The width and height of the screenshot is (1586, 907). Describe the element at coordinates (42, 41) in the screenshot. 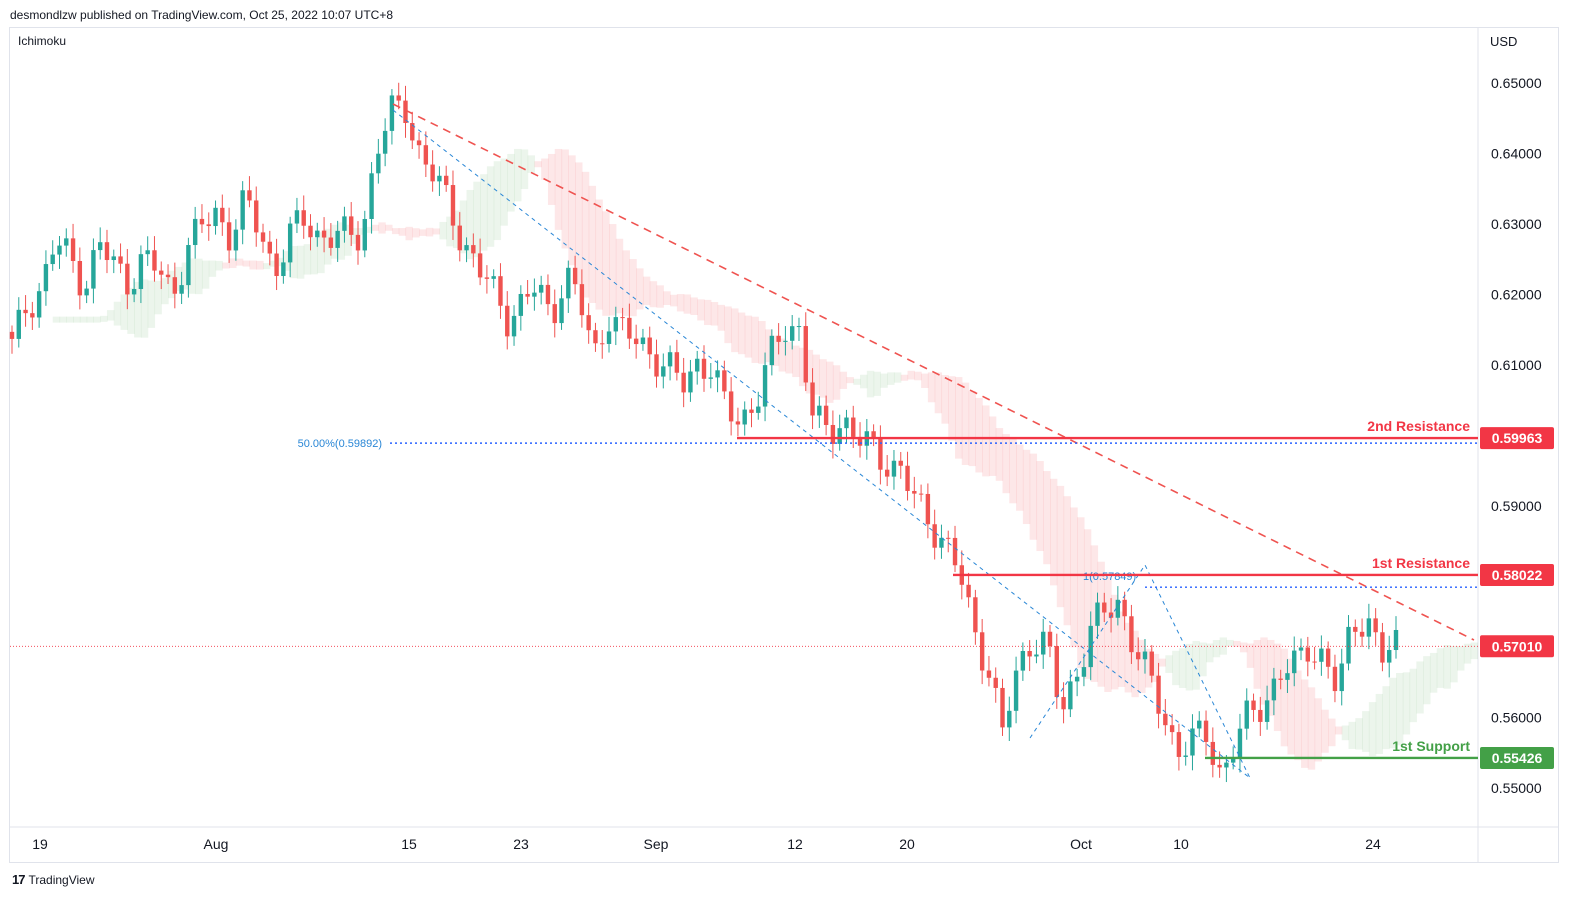

I see `indicator-label: Ichimoku` at that location.